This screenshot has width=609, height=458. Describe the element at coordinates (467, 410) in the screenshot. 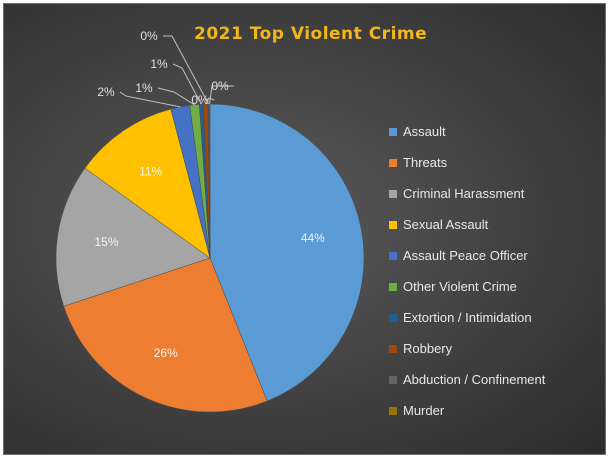

I see `legend-item-murder: Murder` at that location.